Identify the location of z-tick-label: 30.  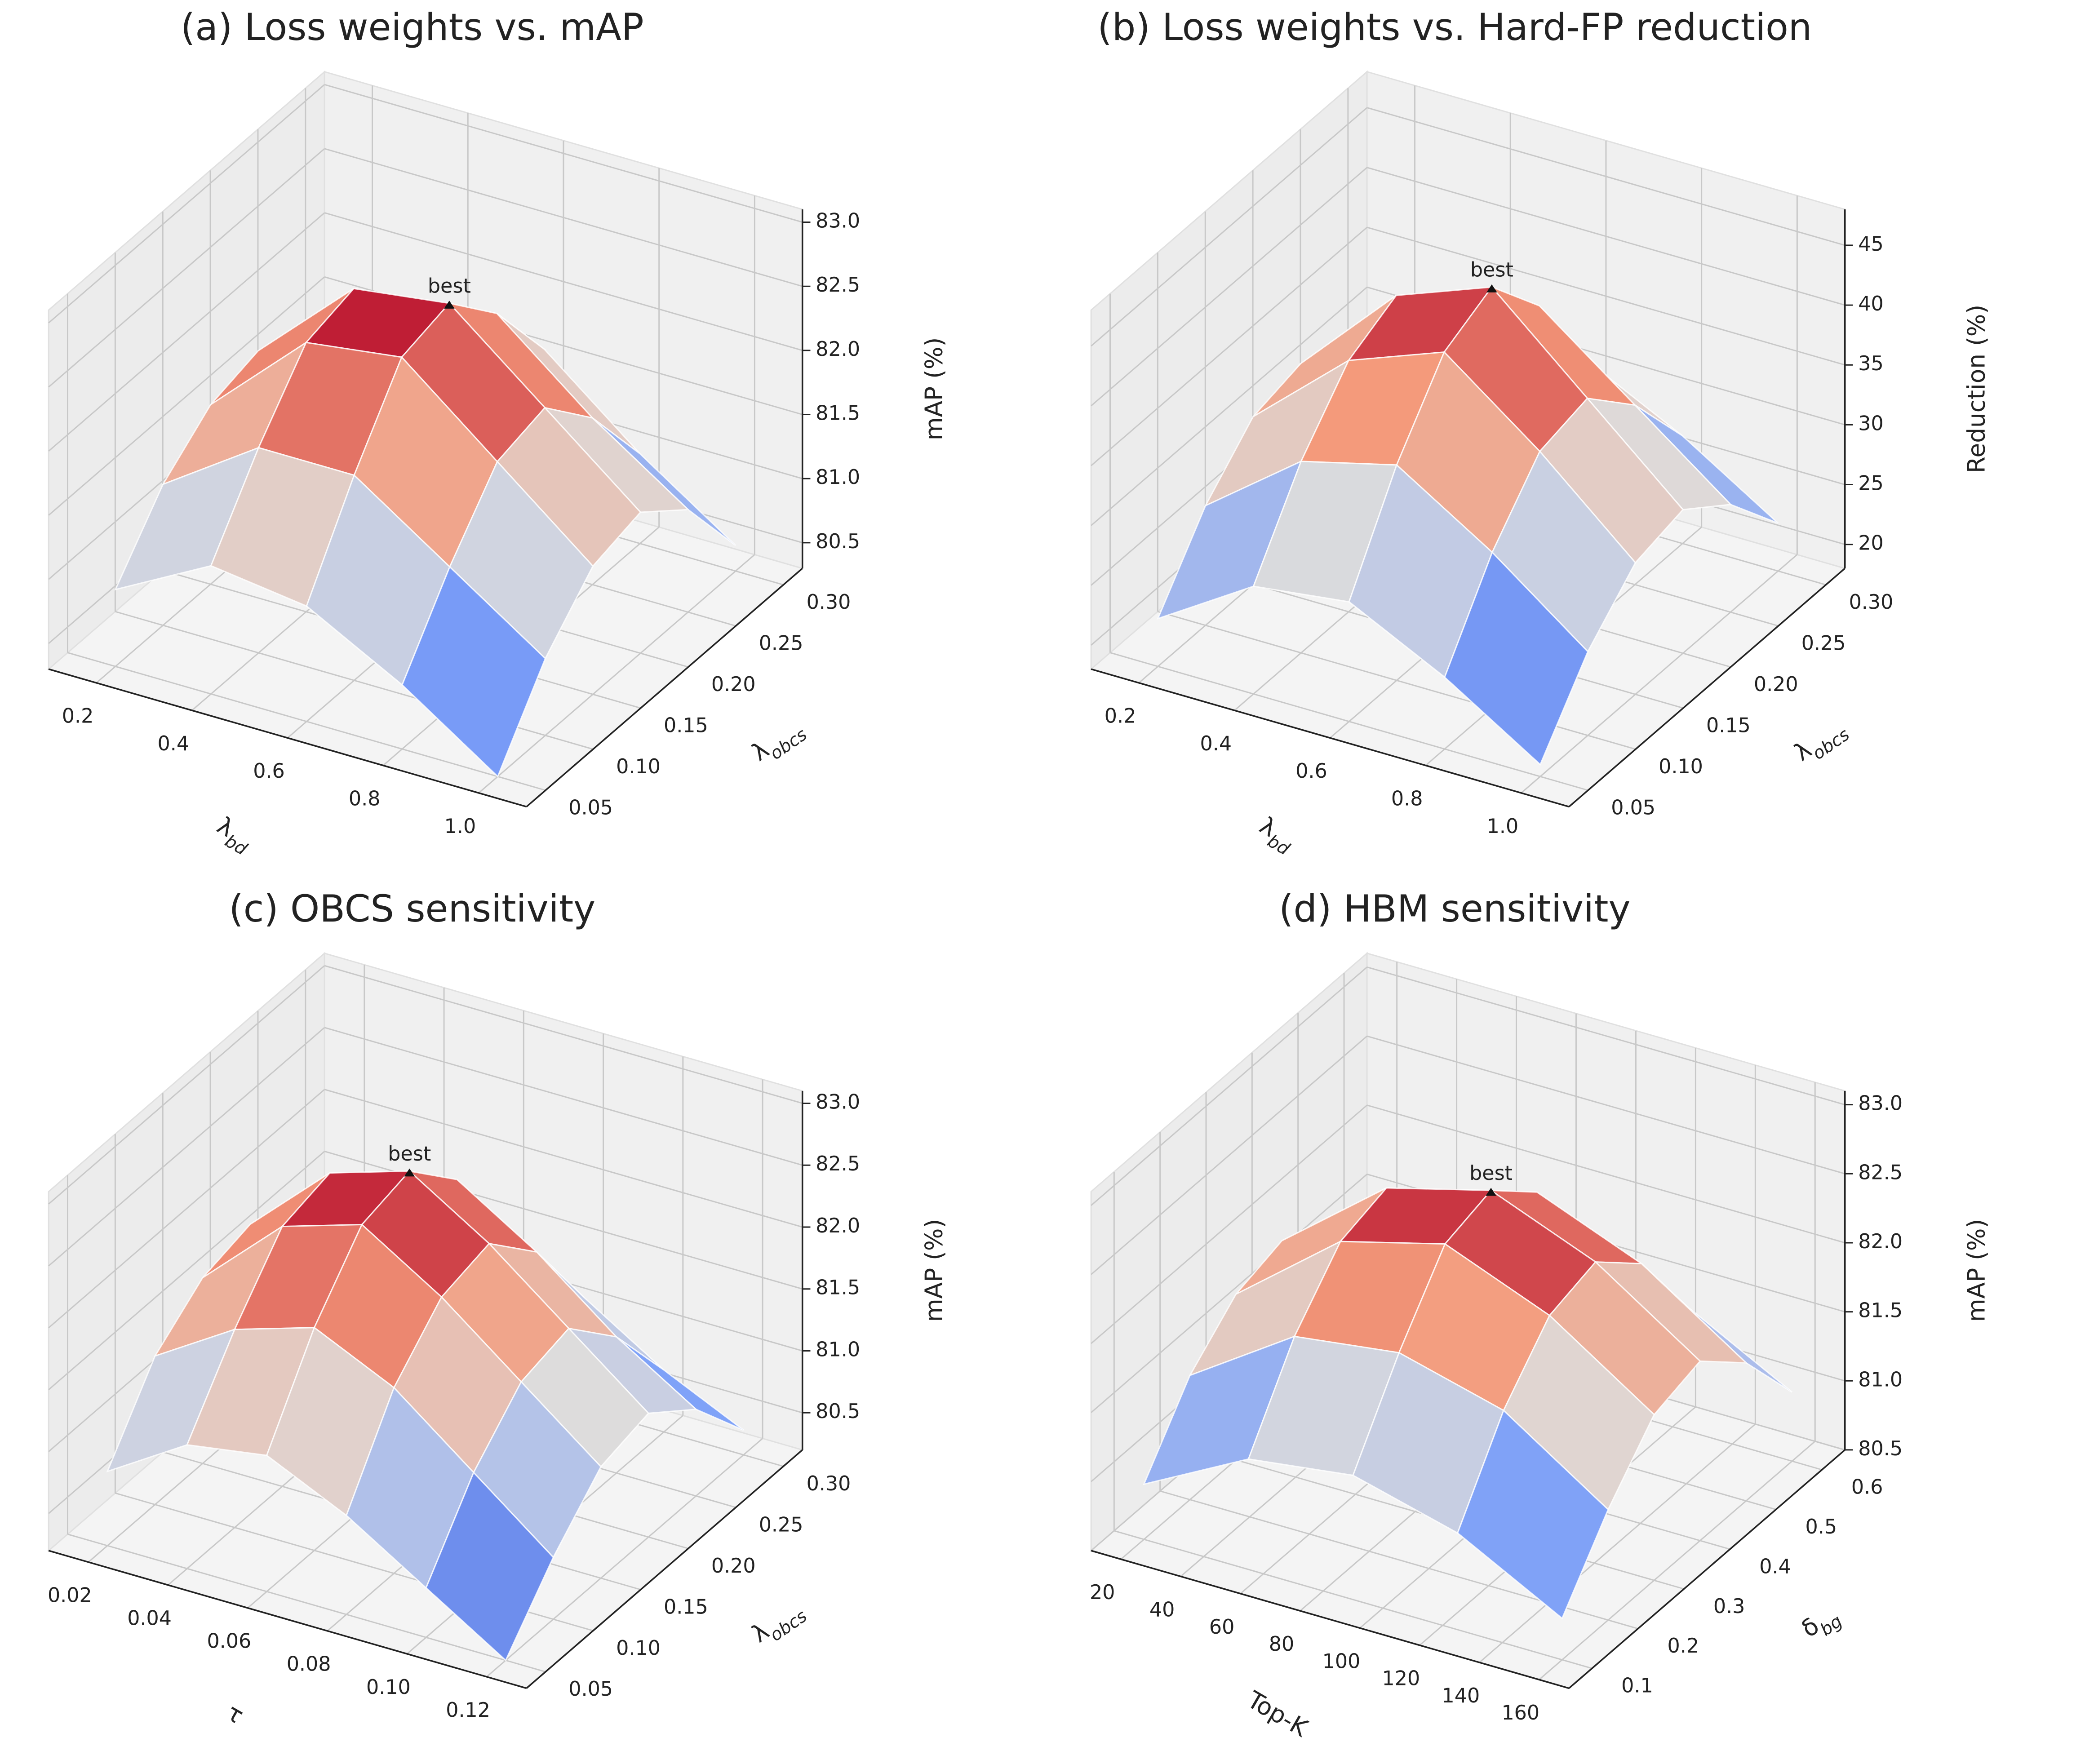
(1870, 424).